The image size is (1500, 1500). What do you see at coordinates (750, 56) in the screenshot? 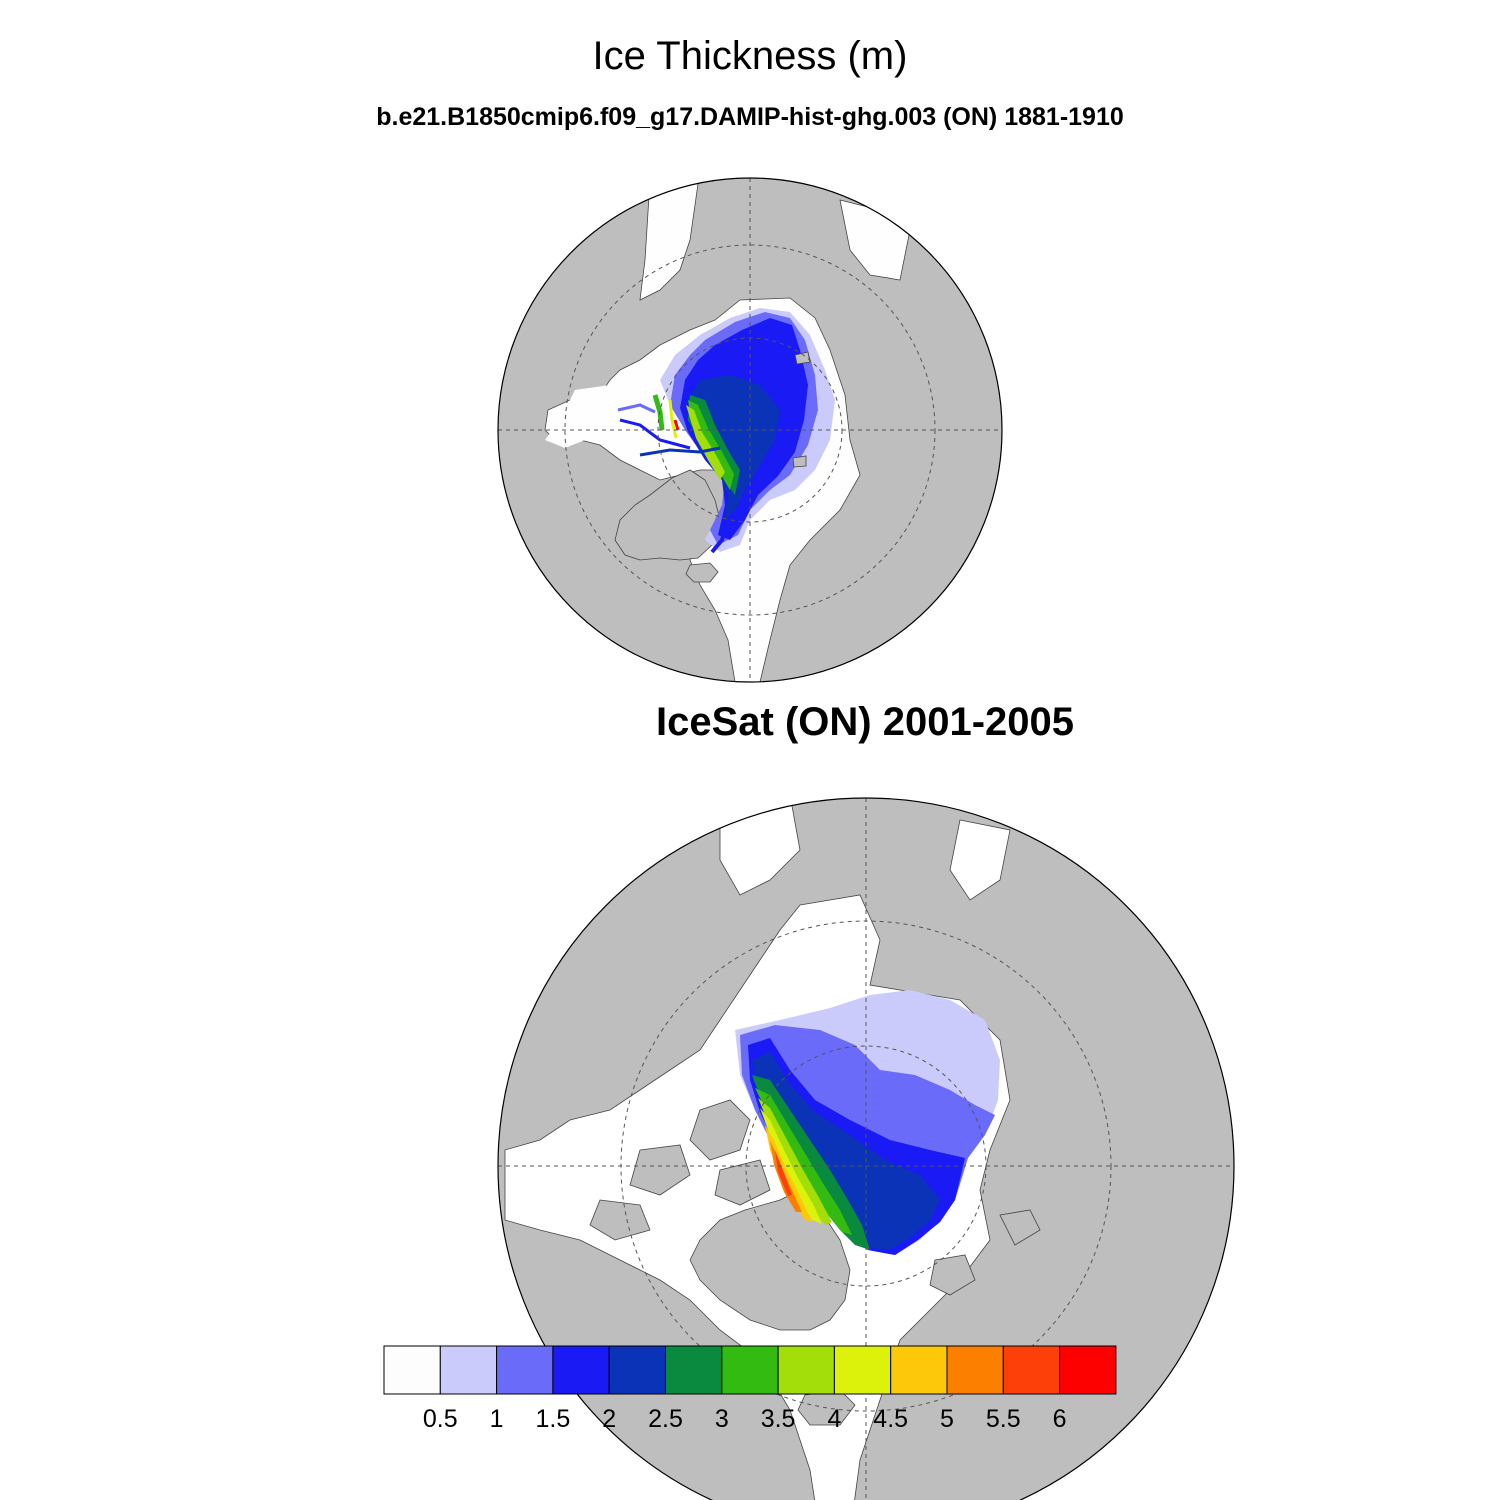
I see `figure-title: Ice Thickness (m)` at bounding box center [750, 56].